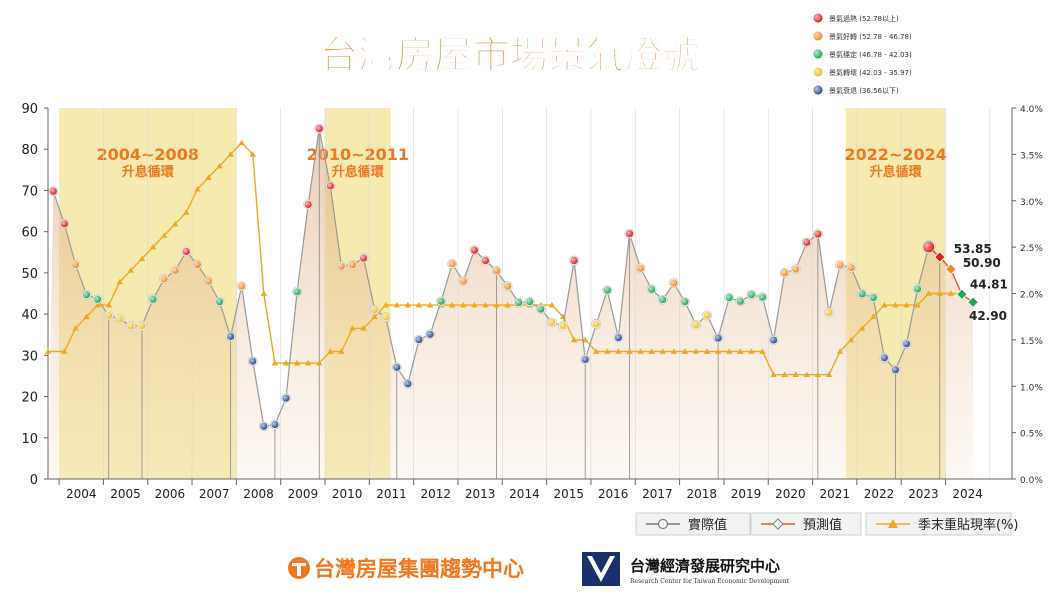 This screenshot has height=596, width=1060. I want to click on series-legend-label: 季末重貼現率(%), so click(968, 525).